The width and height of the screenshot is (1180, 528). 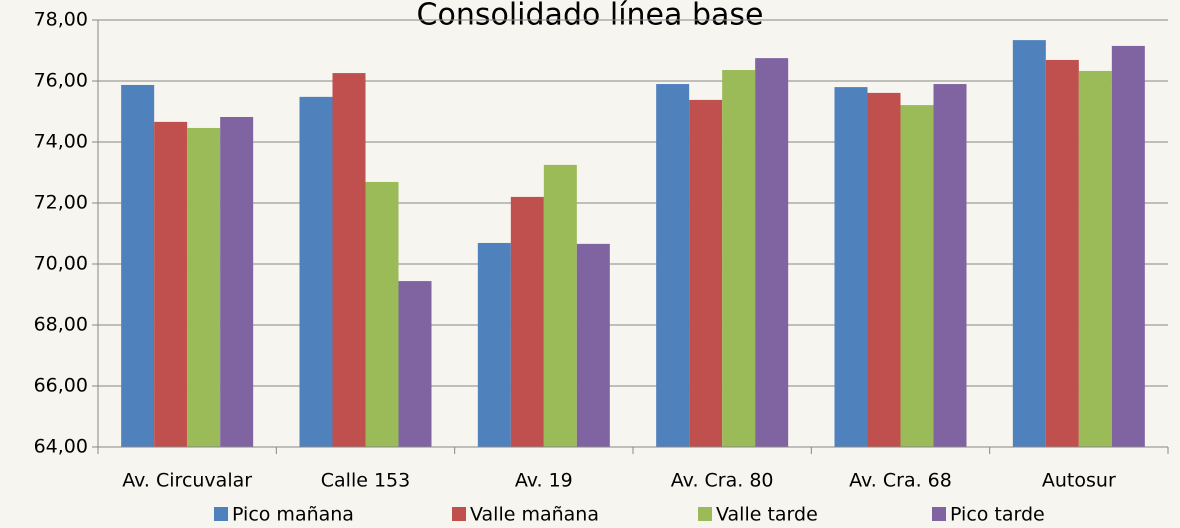 I want to click on x-tick-label: Av. Cra. 80, so click(x=722, y=481).